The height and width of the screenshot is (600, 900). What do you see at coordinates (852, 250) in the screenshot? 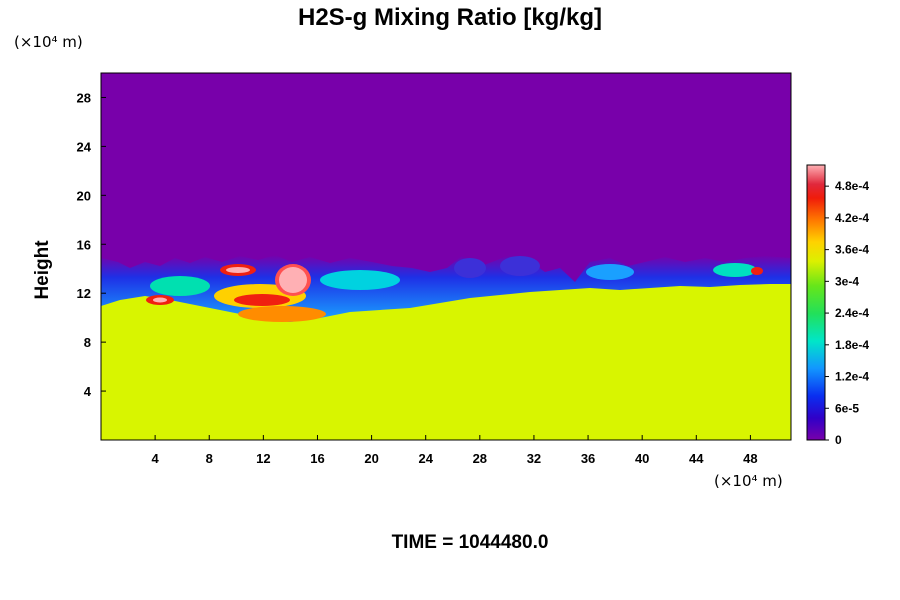
I see `colorbar-label: 3.6e-4` at bounding box center [852, 250].